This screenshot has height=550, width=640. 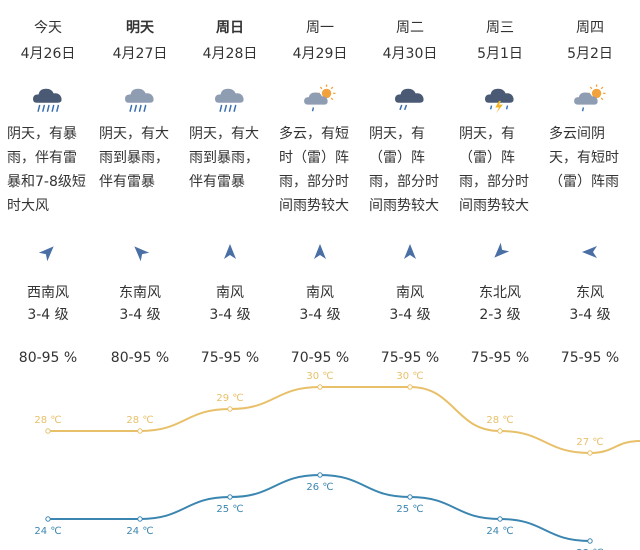 I want to click on forecast-day-column: 周二 4月30日阴天，有（雷）阵雨，部分时间雨势较大南风 3-4 级 75-95 %, so click(x=410, y=190).